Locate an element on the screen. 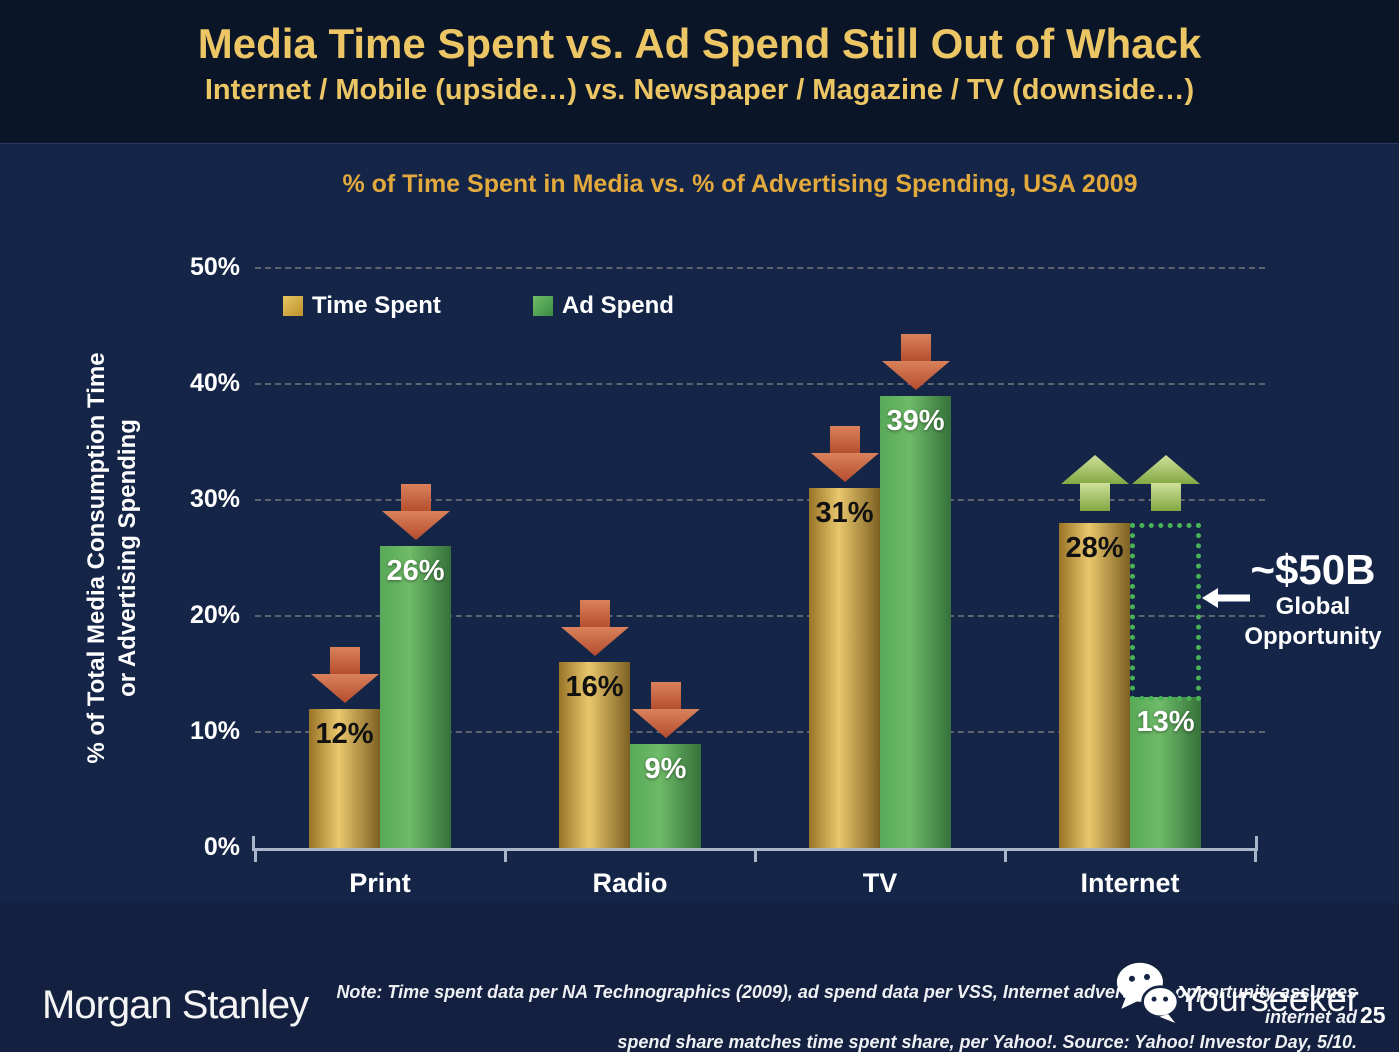 The width and height of the screenshot is (1399, 1052). legend-label-time-spent: Time Spent is located at coordinates (376, 305).